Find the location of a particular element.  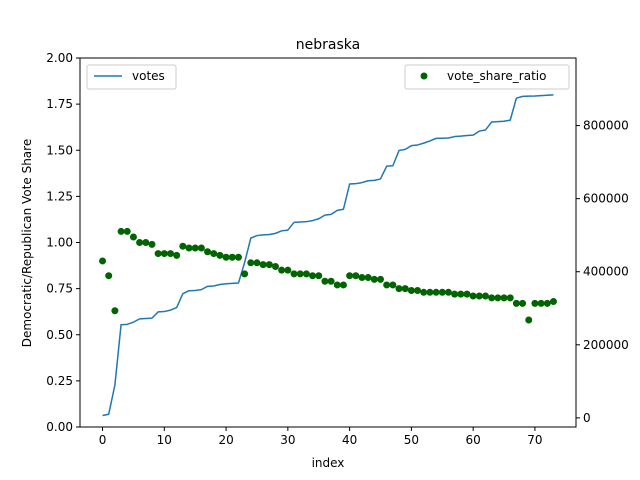

y-left-tick-label: 0.50 is located at coordinates (59, 335).